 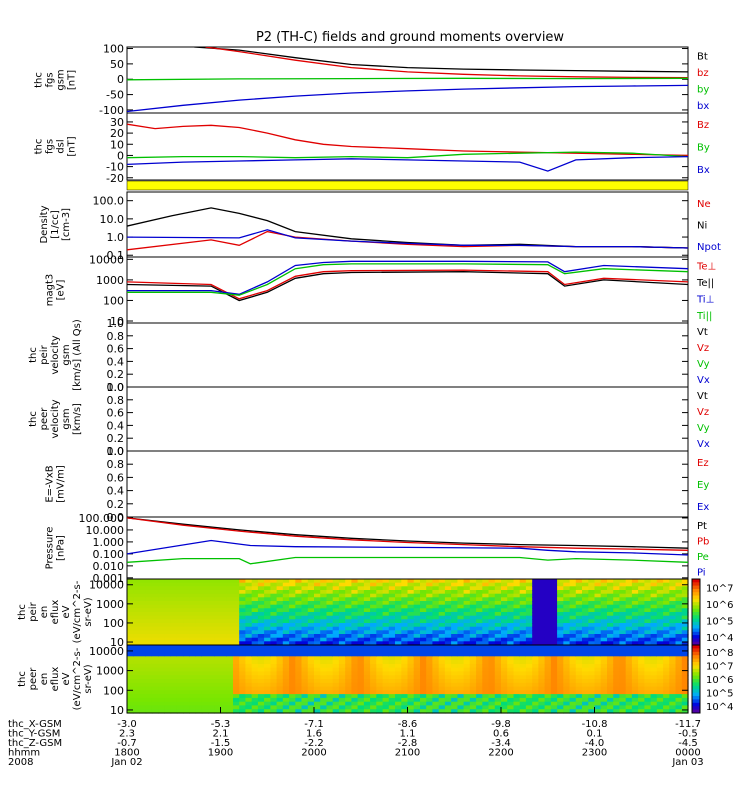 What do you see at coordinates (703, 428) in the screenshot?
I see `panel-peer_velocity-legend-2: Vy` at bounding box center [703, 428].